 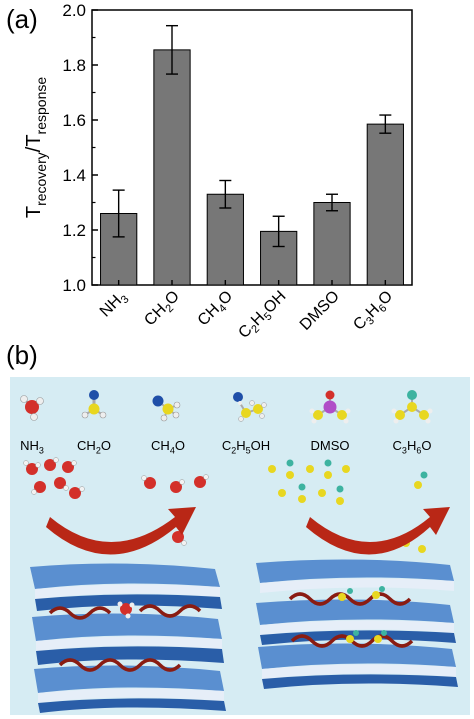 I want to click on right-layer-stack, so click(x=357, y=624).